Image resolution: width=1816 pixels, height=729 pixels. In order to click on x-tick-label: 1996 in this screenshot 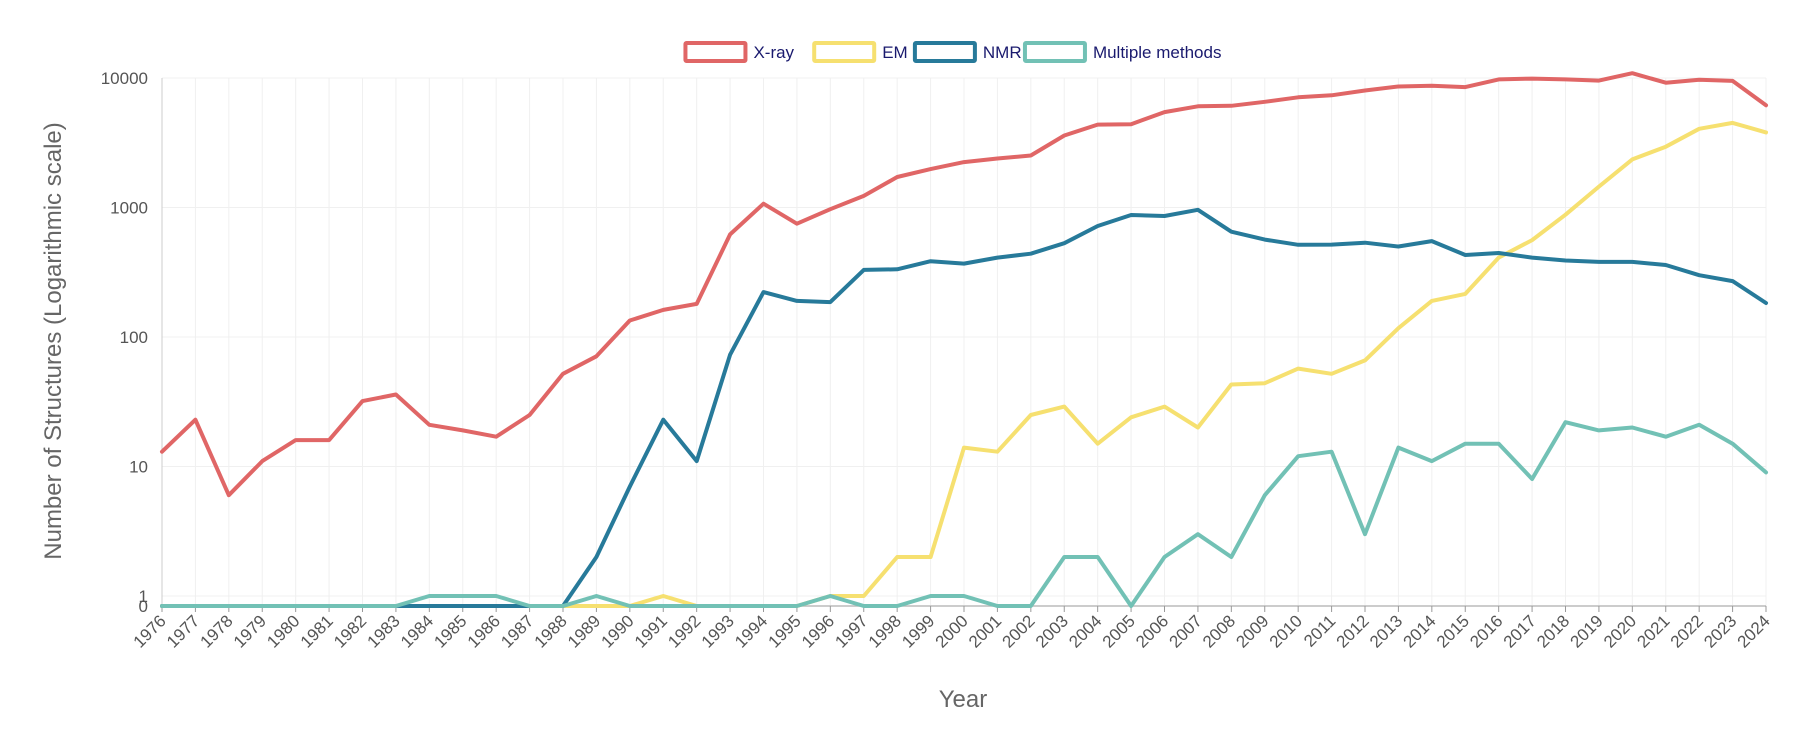, I will do `click(818, 631)`.